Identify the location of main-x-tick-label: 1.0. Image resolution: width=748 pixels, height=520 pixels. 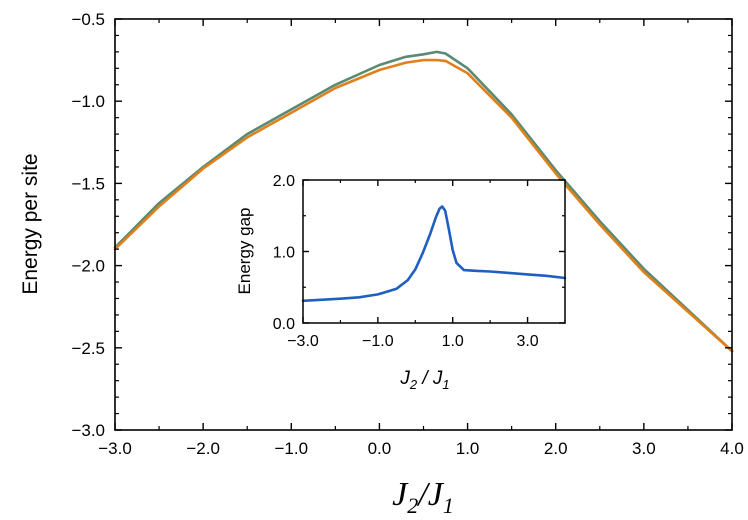
(468, 448).